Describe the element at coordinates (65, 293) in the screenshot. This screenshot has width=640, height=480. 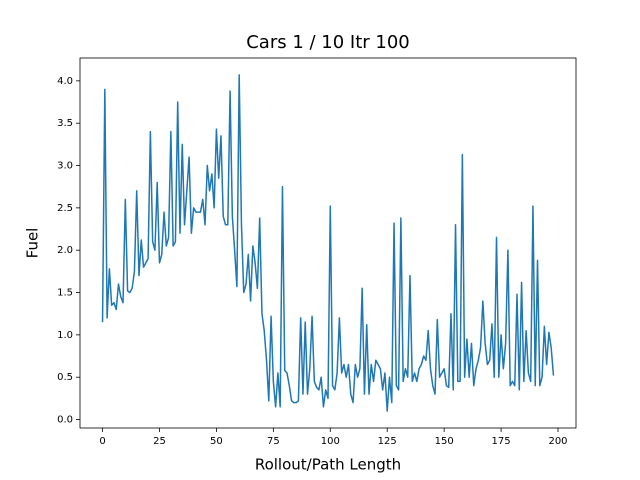
I see `y-tick-label: 1.5` at that location.